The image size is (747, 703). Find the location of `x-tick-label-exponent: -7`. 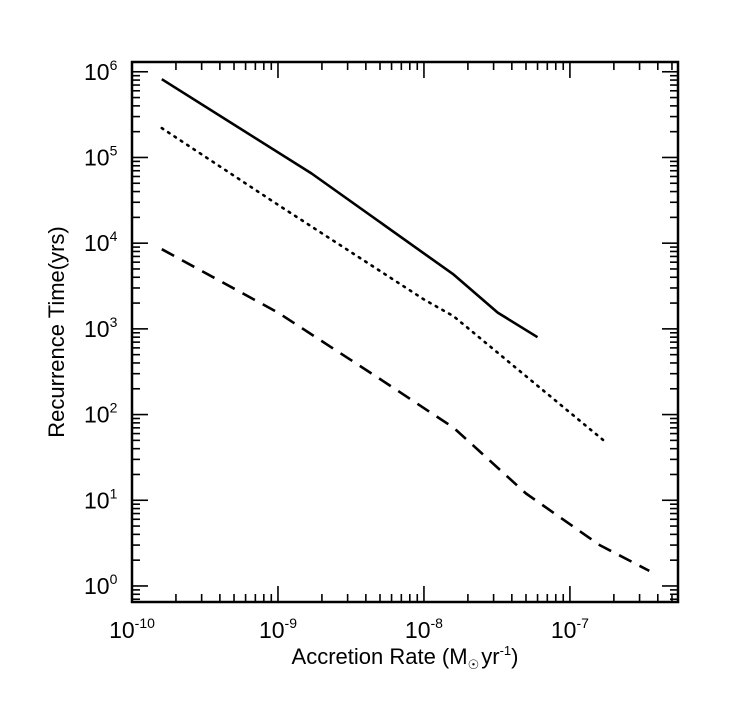

x-tick-label-exponent: -7 is located at coordinates (582, 623).